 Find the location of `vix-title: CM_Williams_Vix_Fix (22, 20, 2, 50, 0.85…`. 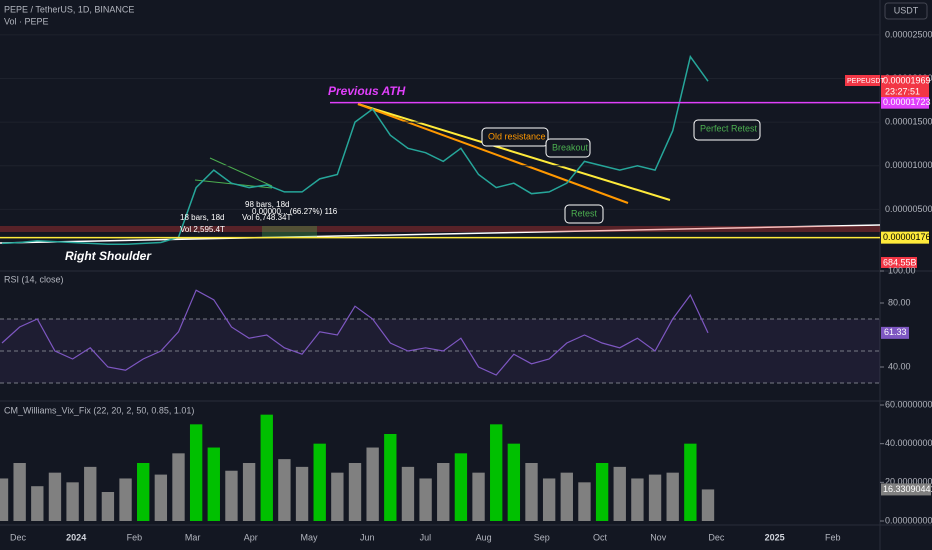

vix-title: CM_Williams_Vix_Fix (22, 20, 2, 50, 0.85… is located at coordinates (99, 410).